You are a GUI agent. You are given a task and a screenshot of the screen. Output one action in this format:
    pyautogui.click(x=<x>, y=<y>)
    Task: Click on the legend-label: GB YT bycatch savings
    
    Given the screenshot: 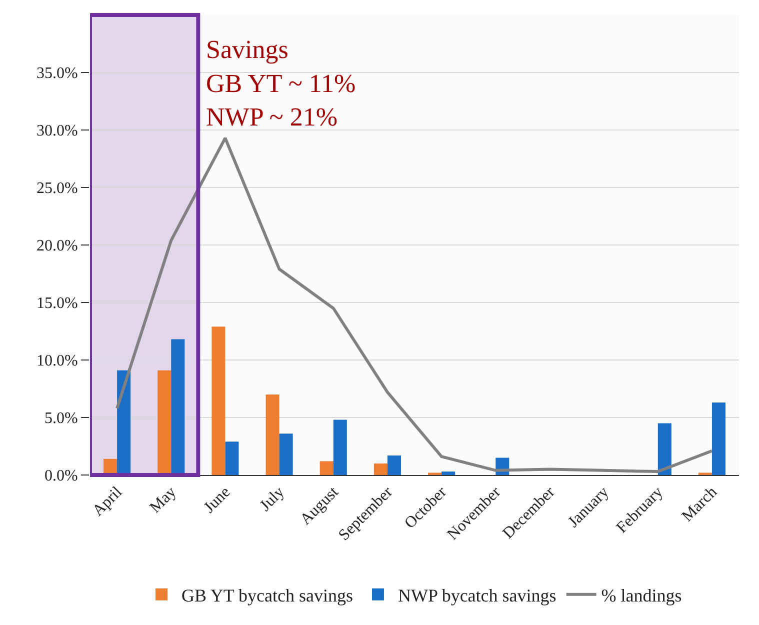 What is the action you would take?
    pyautogui.click(x=267, y=595)
    